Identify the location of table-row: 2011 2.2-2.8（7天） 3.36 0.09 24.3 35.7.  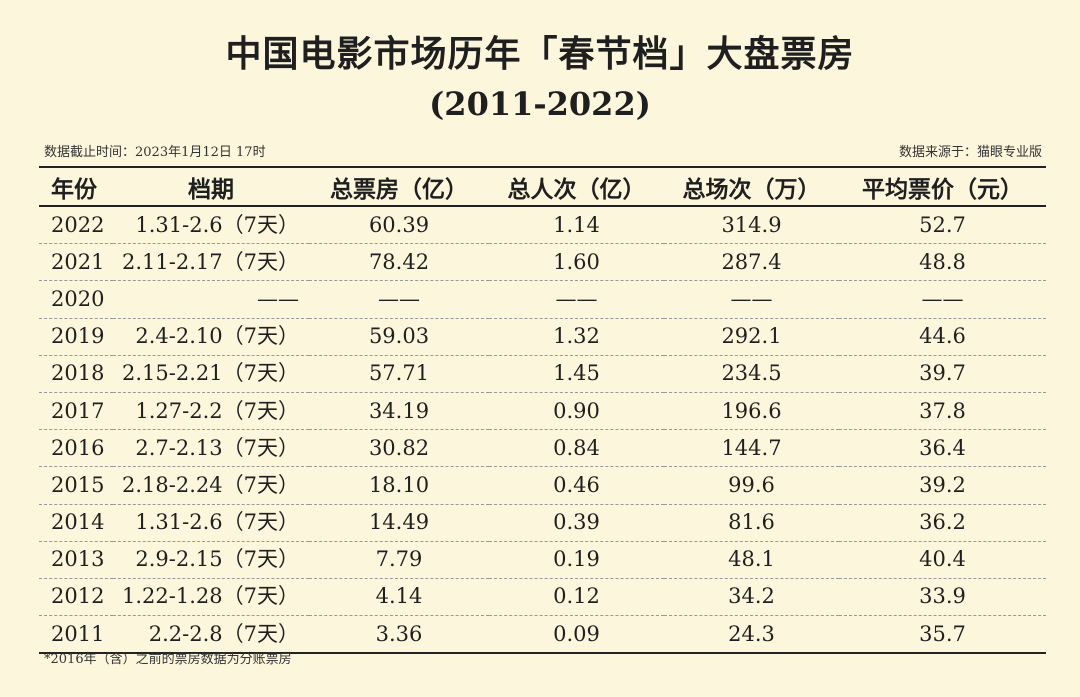
(542, 634).